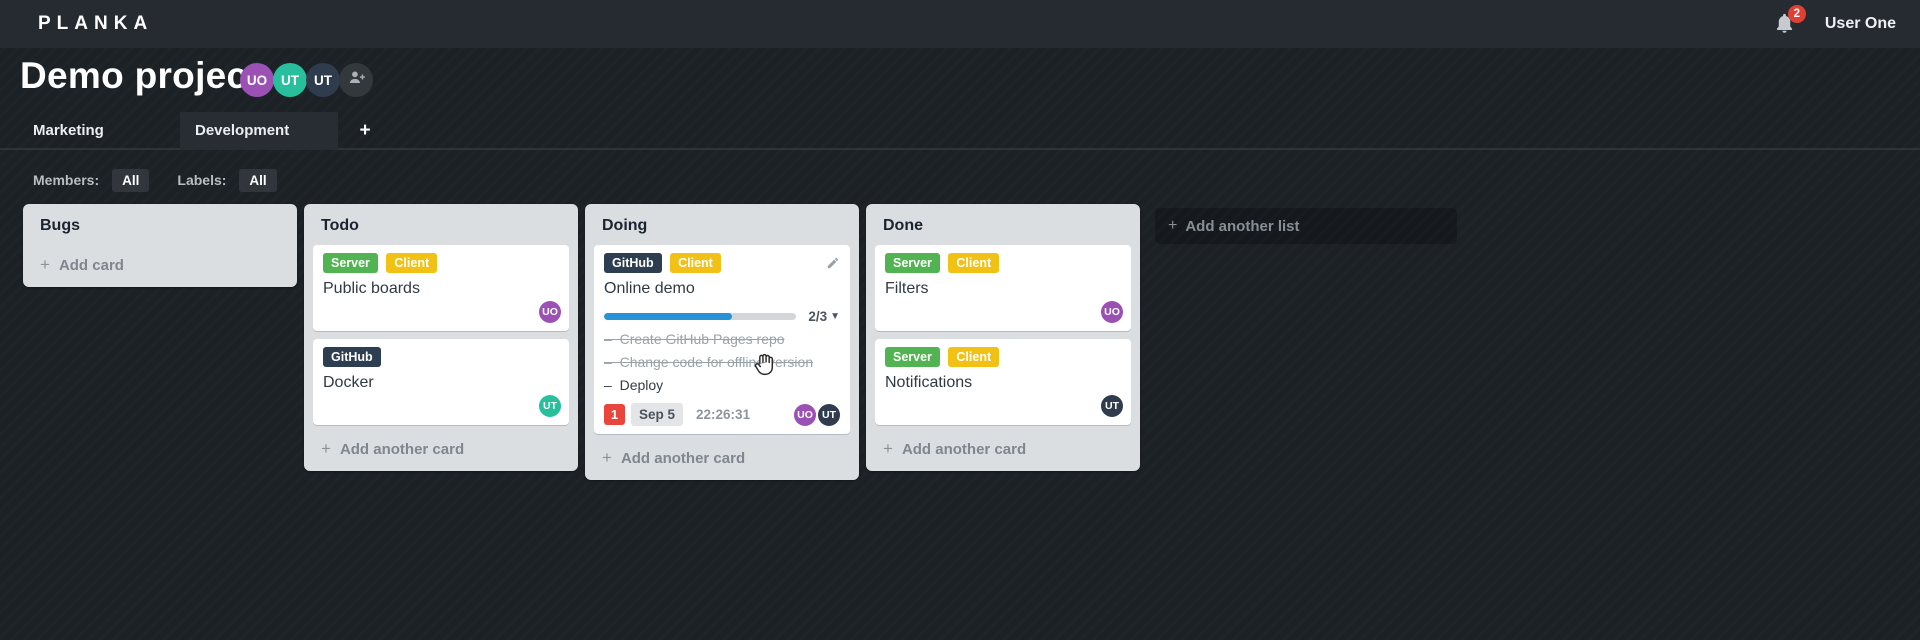 This screenshot has height=640, width=1920. I want to click on add-card-label: Add card, so click(91, 265).